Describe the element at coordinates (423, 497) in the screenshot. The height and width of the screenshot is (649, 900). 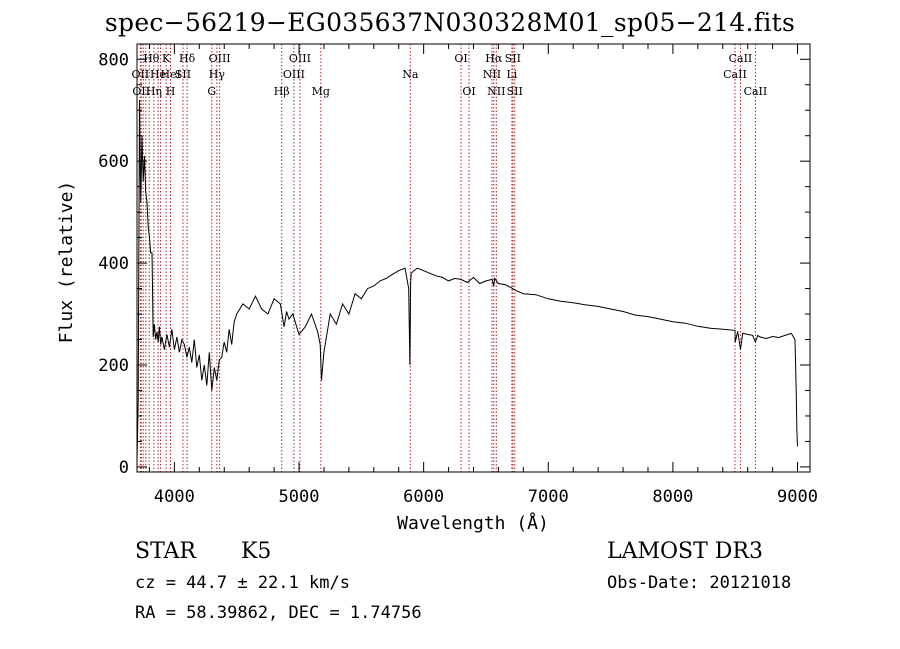
I see `x-tick-label: 6000` at that location.